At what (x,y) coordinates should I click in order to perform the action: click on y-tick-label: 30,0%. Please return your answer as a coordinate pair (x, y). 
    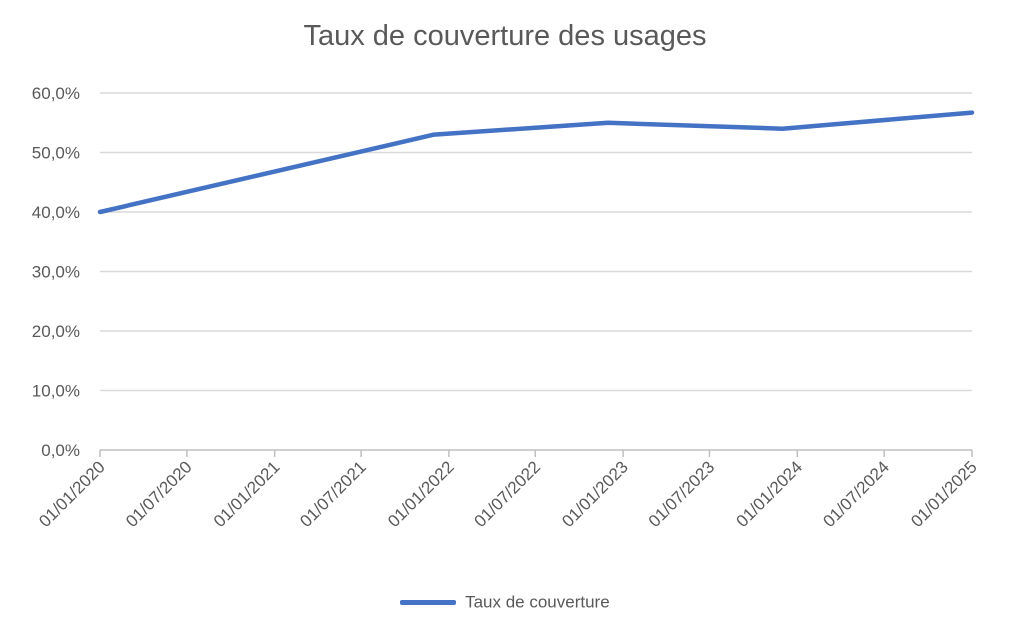
    Looking at the image, I should click on (56, 272).